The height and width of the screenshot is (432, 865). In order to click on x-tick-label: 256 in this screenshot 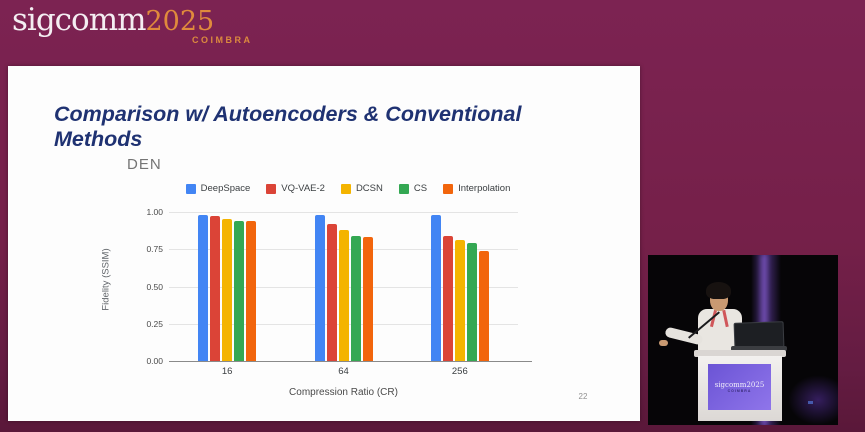, I will do `click(459, 371)`.